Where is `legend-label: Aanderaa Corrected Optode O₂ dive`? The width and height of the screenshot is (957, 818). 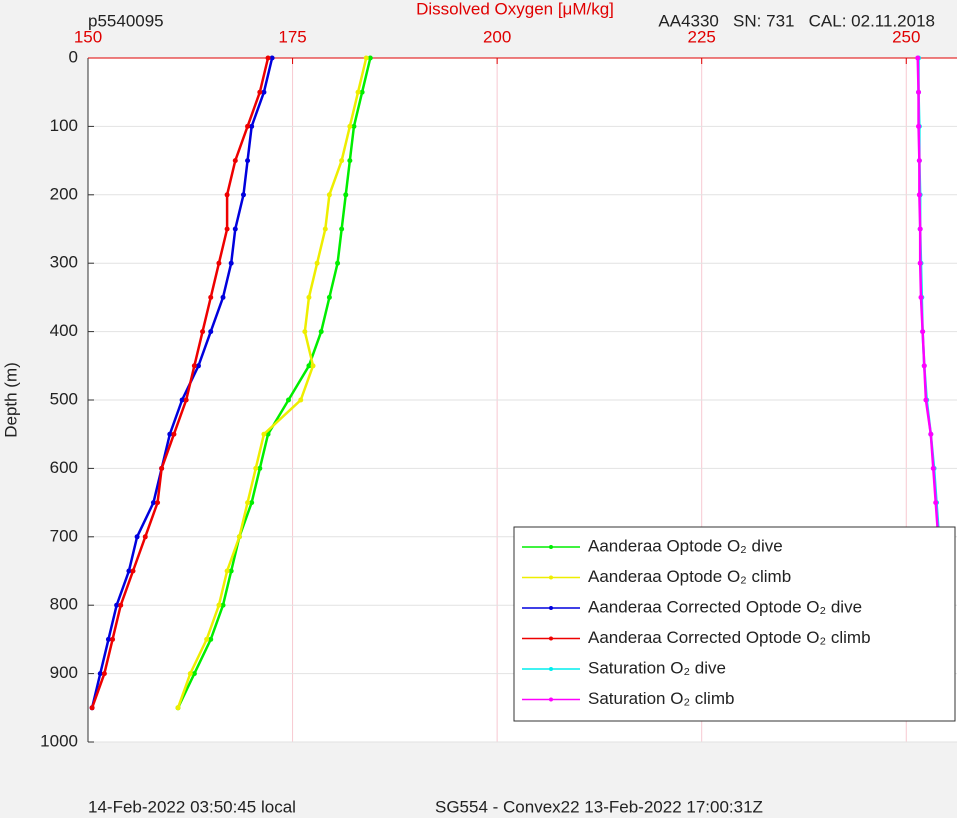 legend-label: Aanderaa Corrected Optode O₂ dive is located at coordinates (725, 606).